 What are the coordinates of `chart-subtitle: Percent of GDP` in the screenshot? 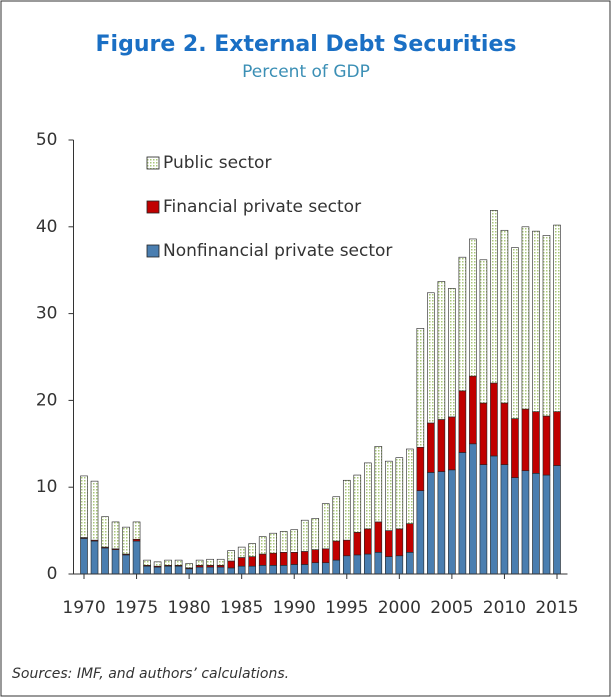 It's located at (306, 72).